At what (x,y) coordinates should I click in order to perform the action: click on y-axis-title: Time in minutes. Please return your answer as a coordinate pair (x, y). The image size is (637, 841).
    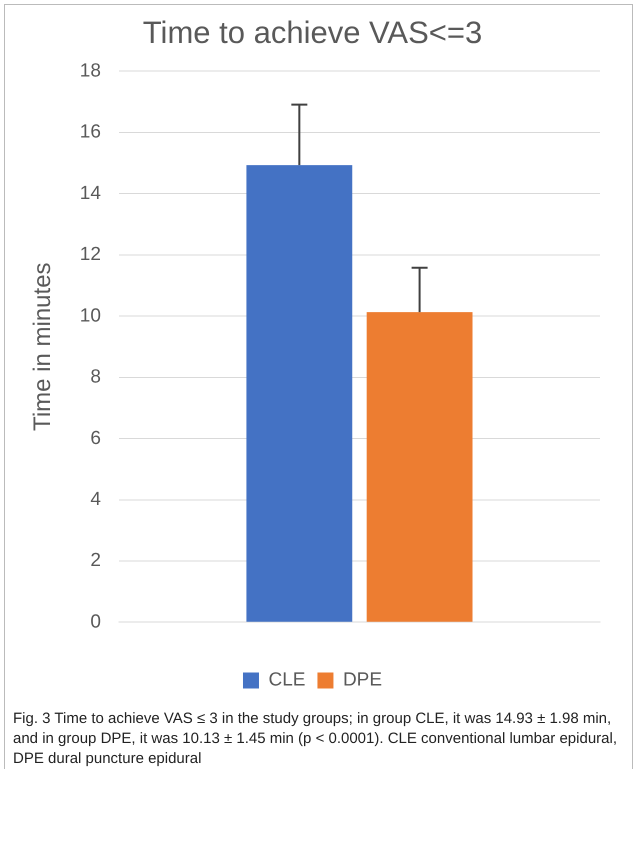
    Looking at the image, I should click on (42, 346).